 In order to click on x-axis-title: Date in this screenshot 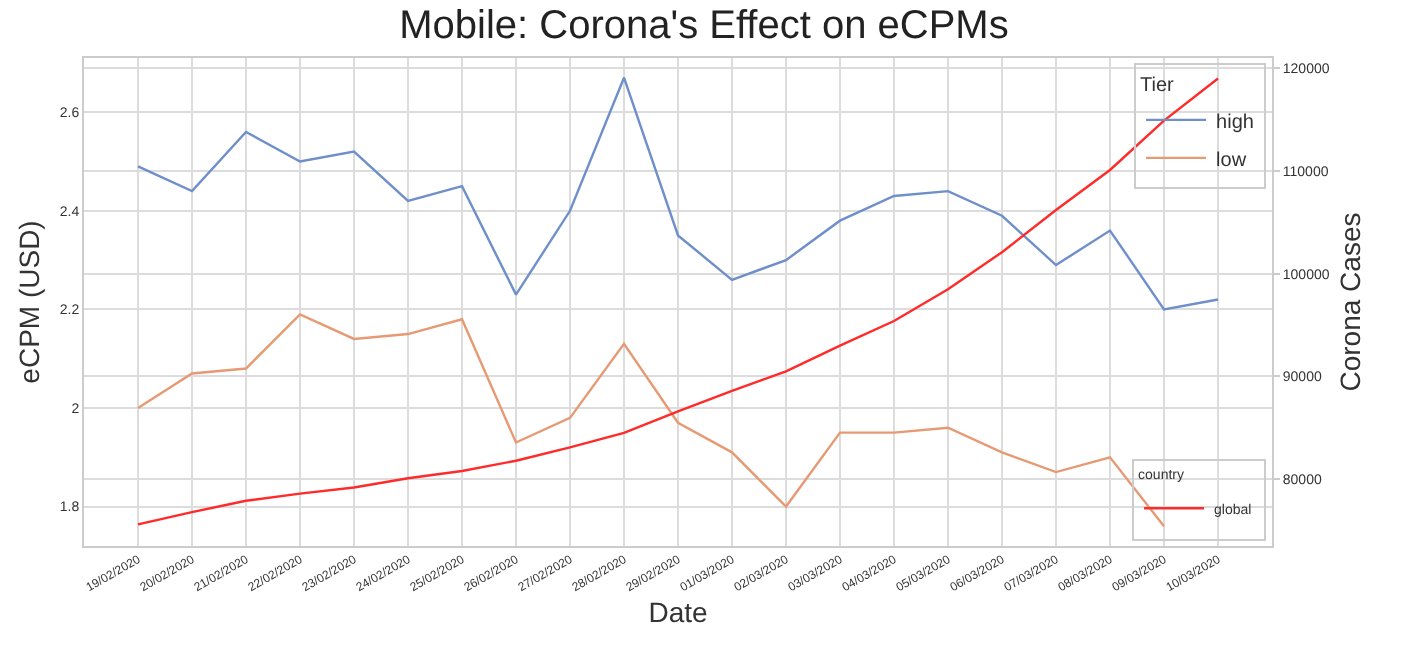, I will do `click(678, 611)`.